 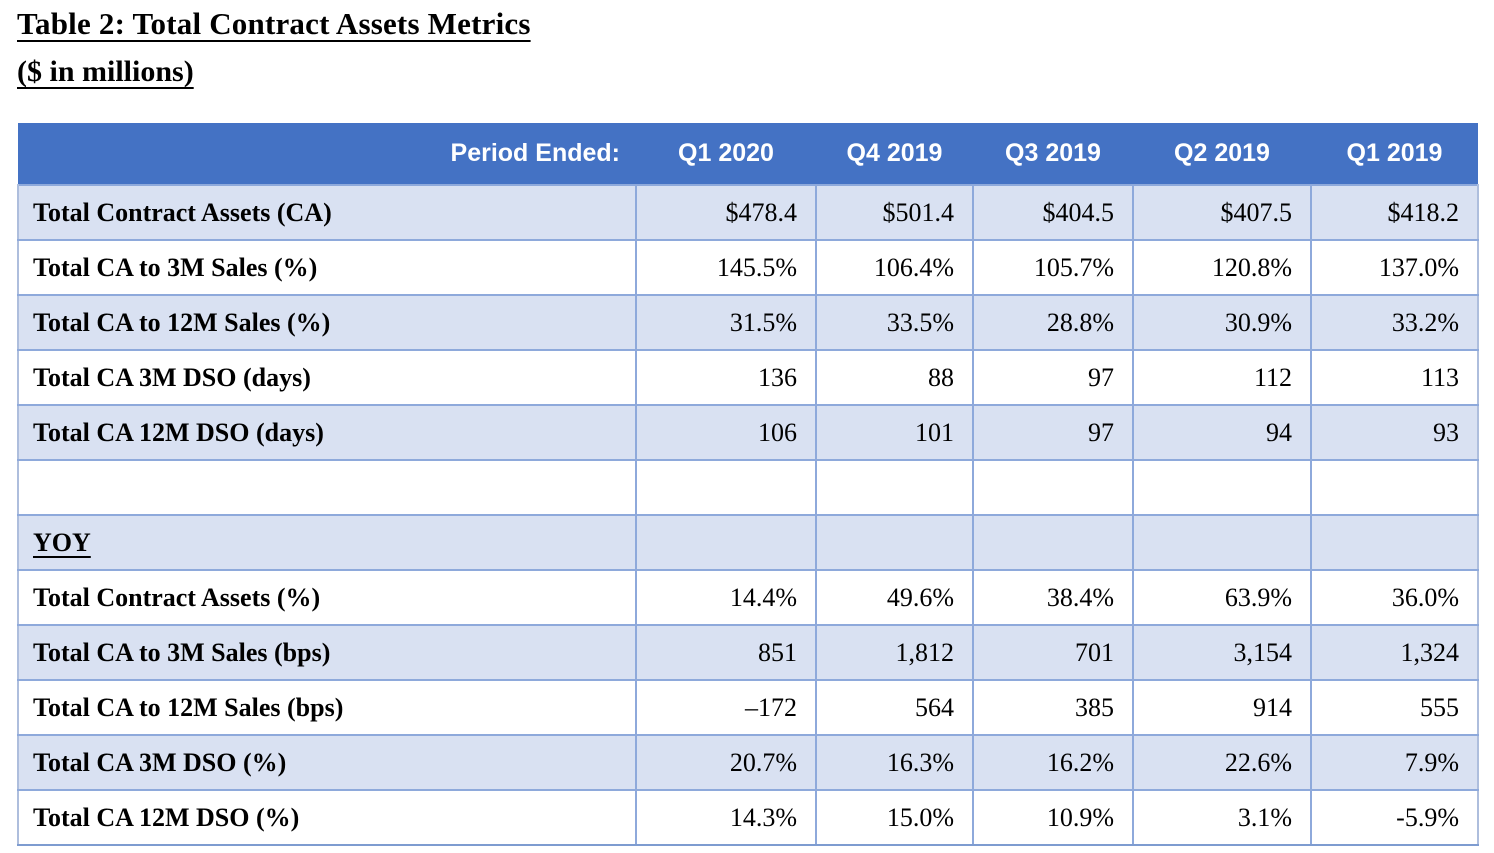 What do you see at coordinates (1053, 652) in the screenshot?
I see `cell-value: 701` at bounding box center [1053, 652].